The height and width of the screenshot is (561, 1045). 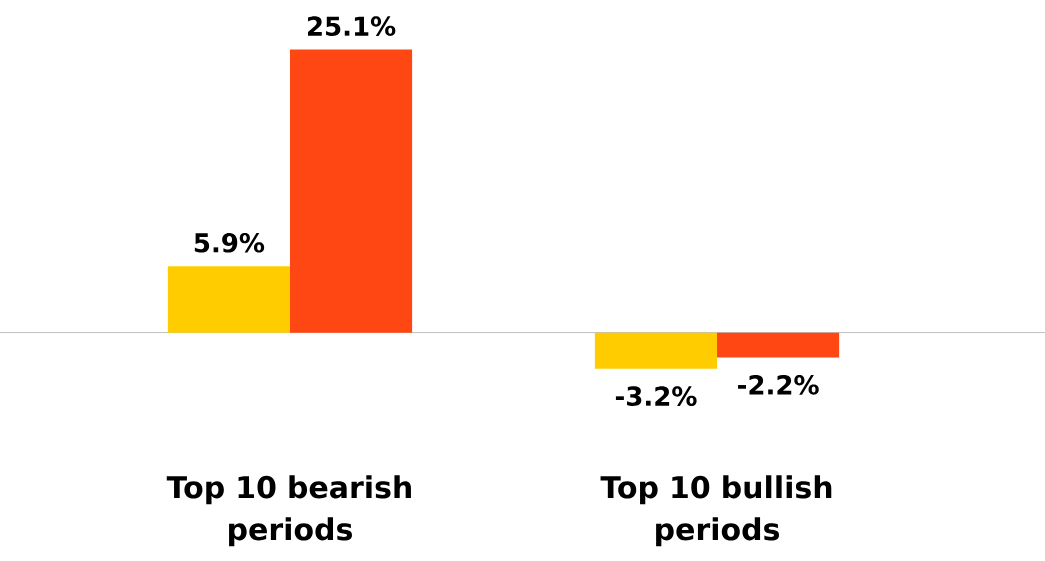 I want to click on data-label: -3.2%, so click(x=656, y=396).